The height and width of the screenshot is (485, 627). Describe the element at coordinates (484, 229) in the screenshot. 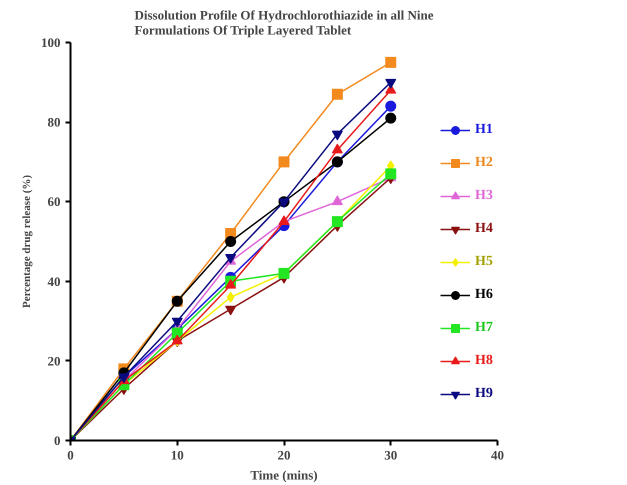

I see `legend-label: H4` at that location.